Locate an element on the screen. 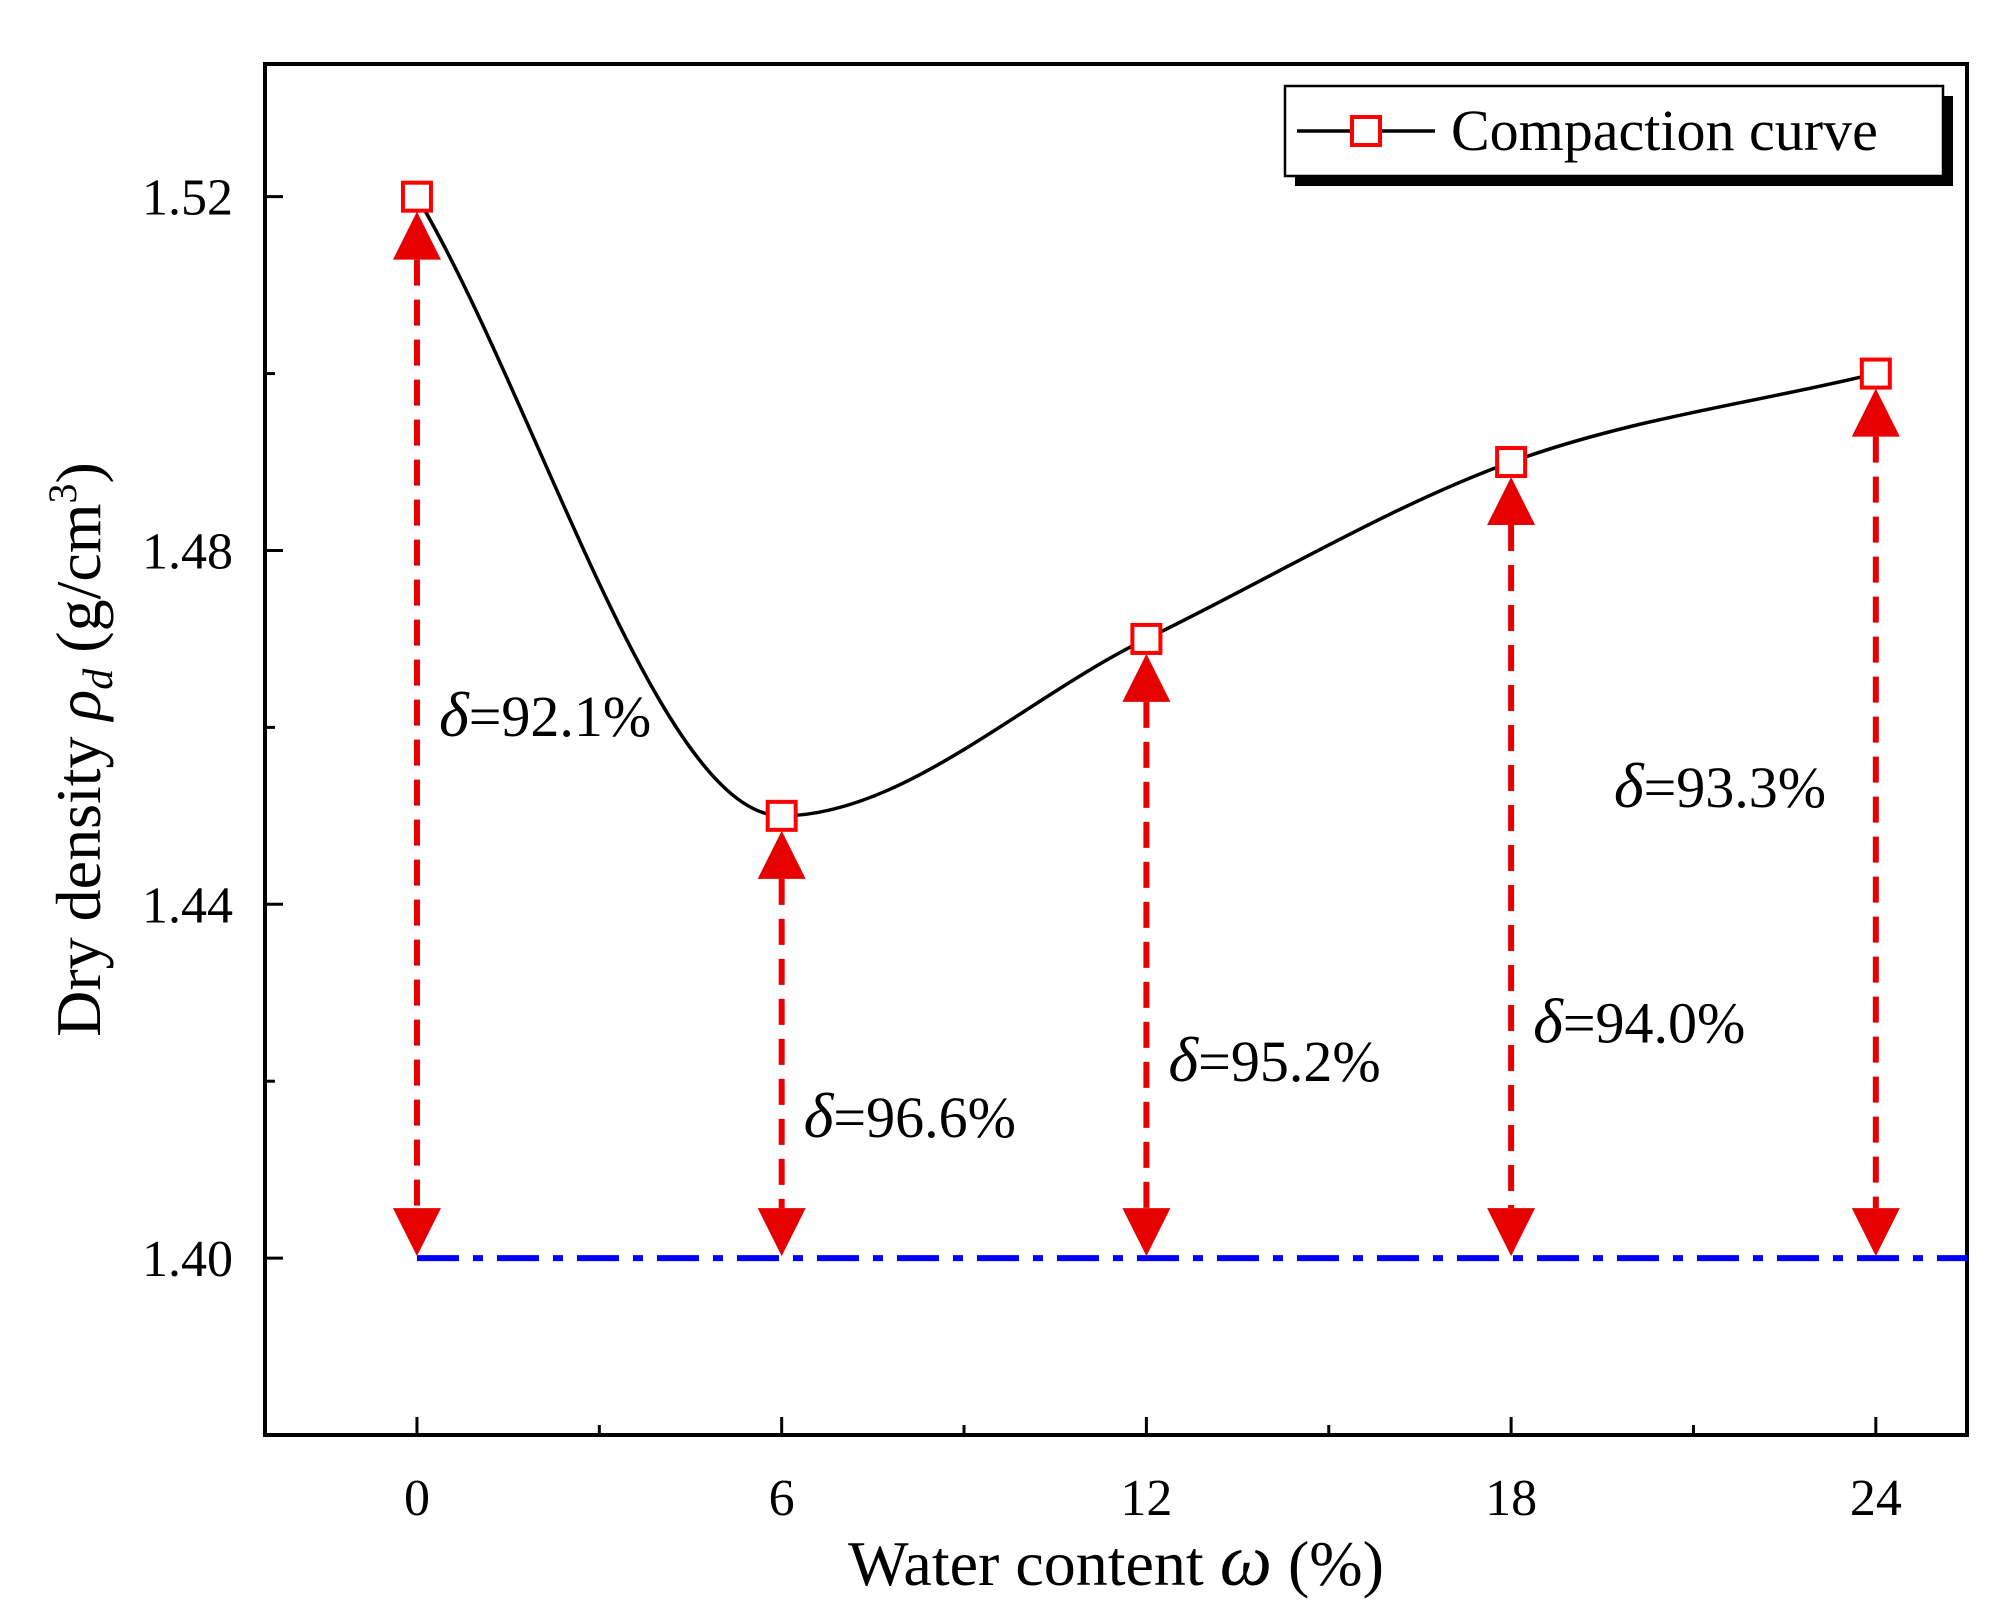 The image size is (2008, 1621). annotation-label: δ=96.6% is located at coordinates (910, 1115).